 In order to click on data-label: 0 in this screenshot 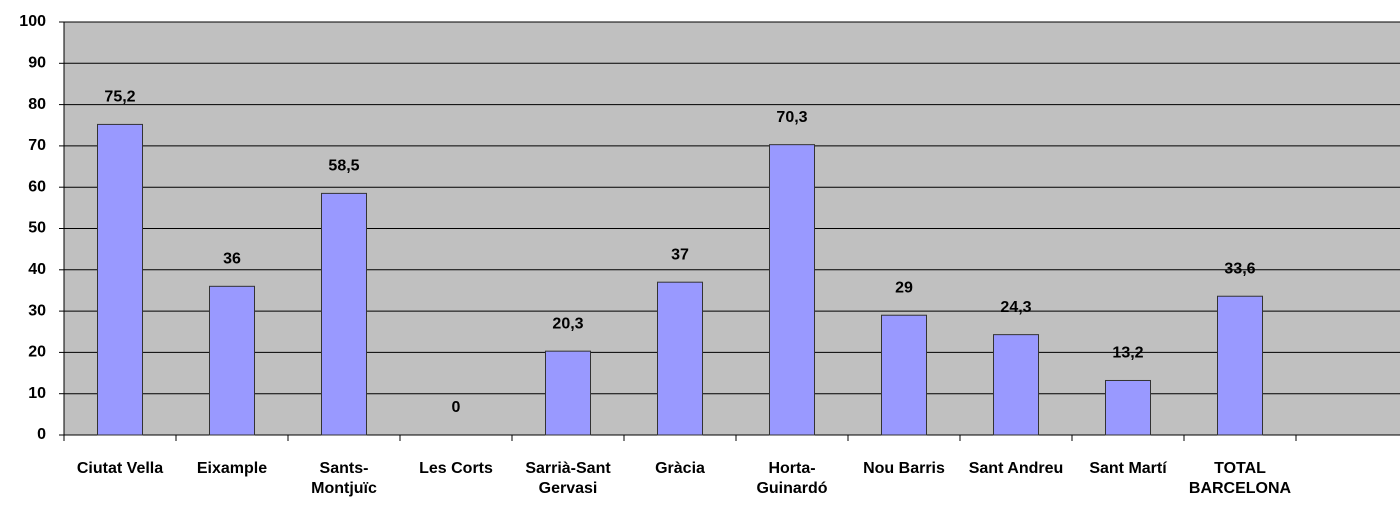, I will do `click(456, 407)`.